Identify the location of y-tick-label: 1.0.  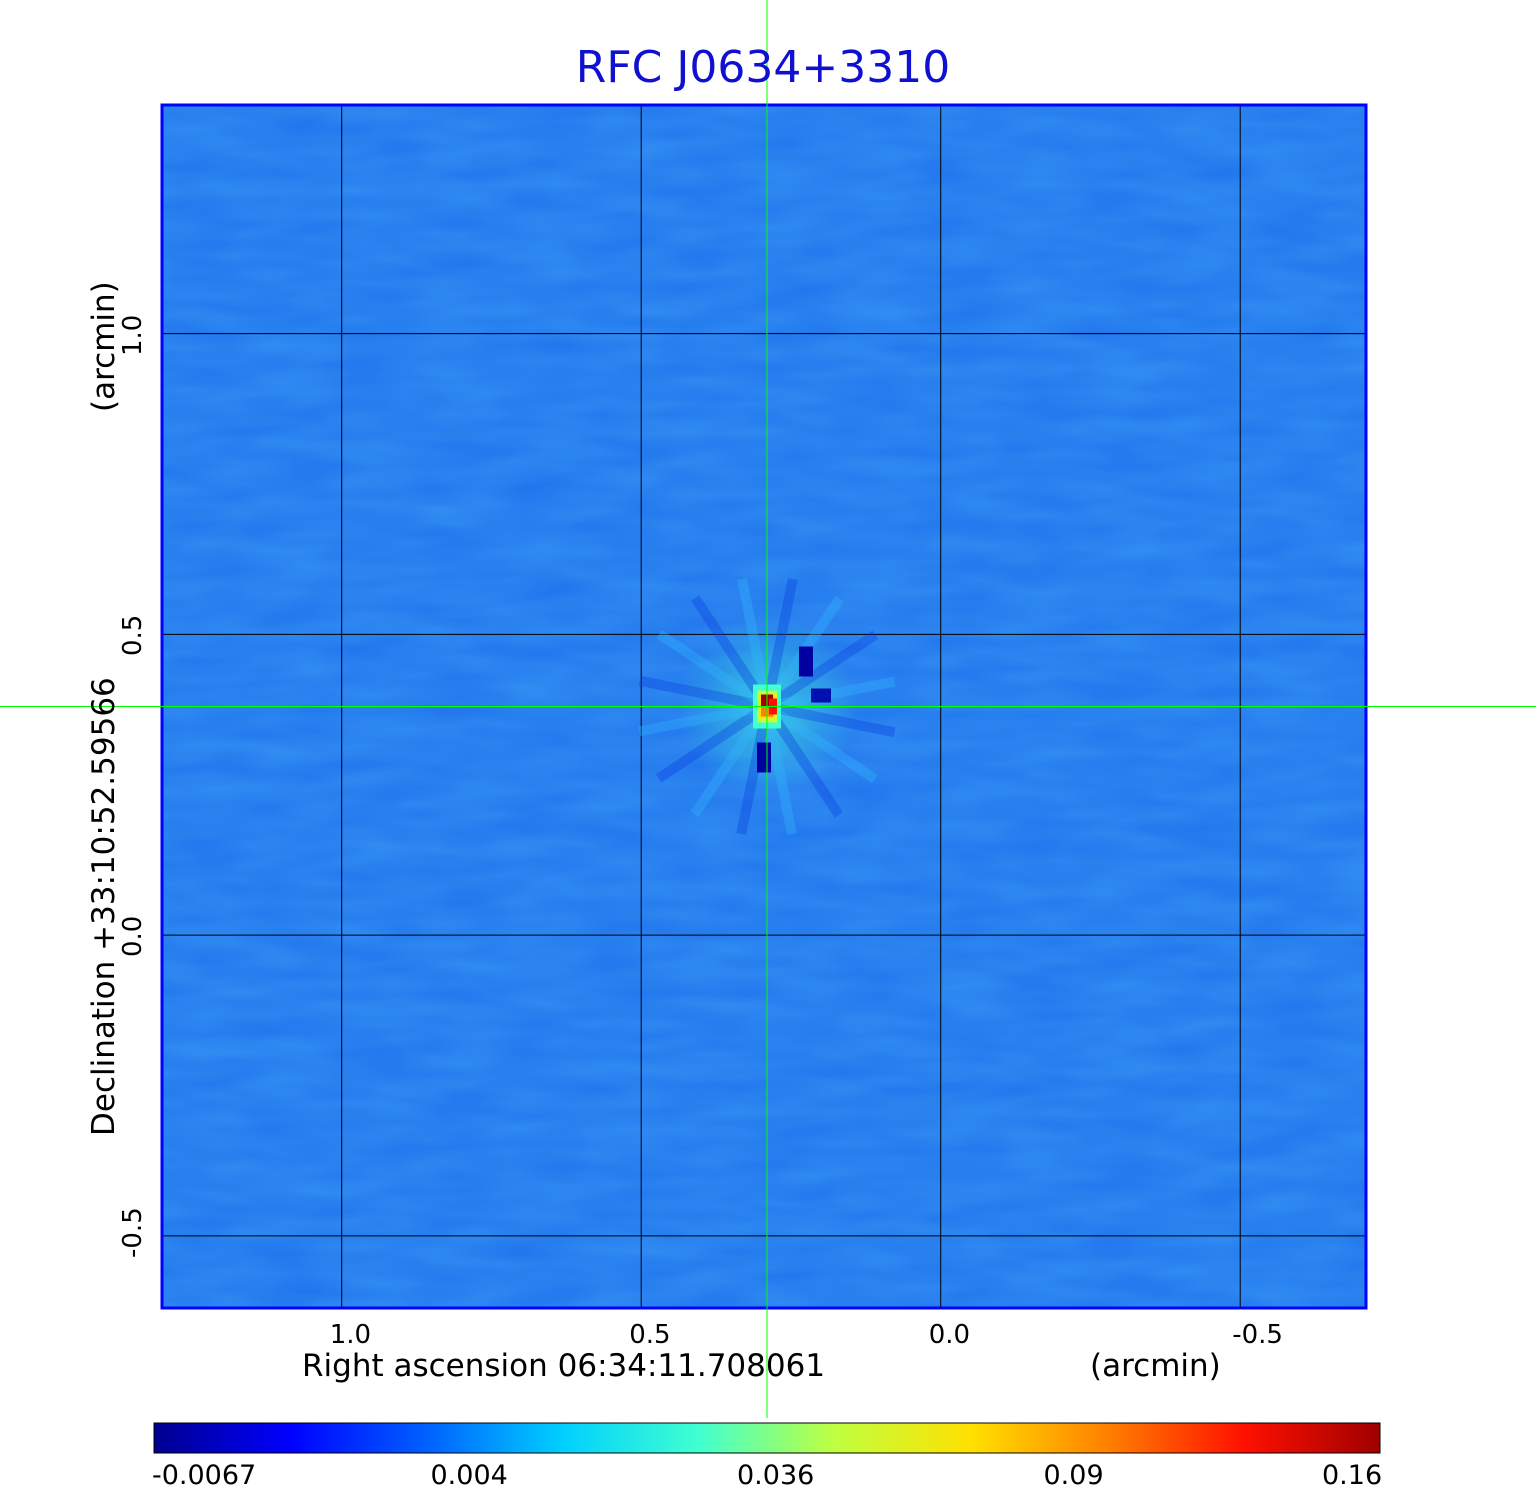
(133, 335).